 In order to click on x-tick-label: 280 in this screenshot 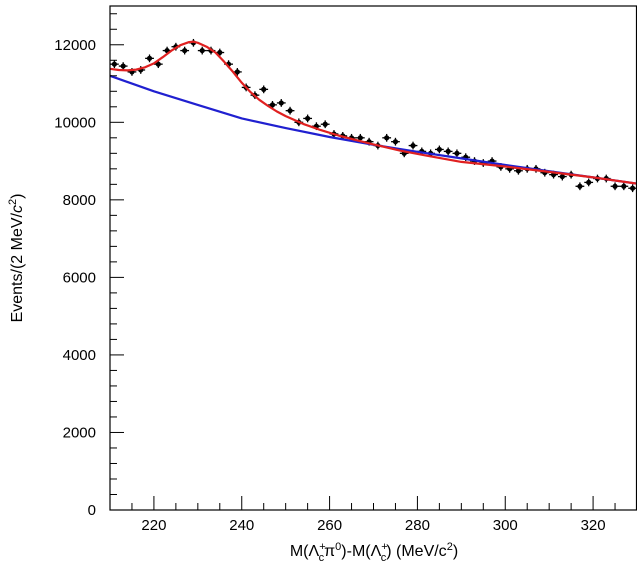, I will do `click(417, 525)`.